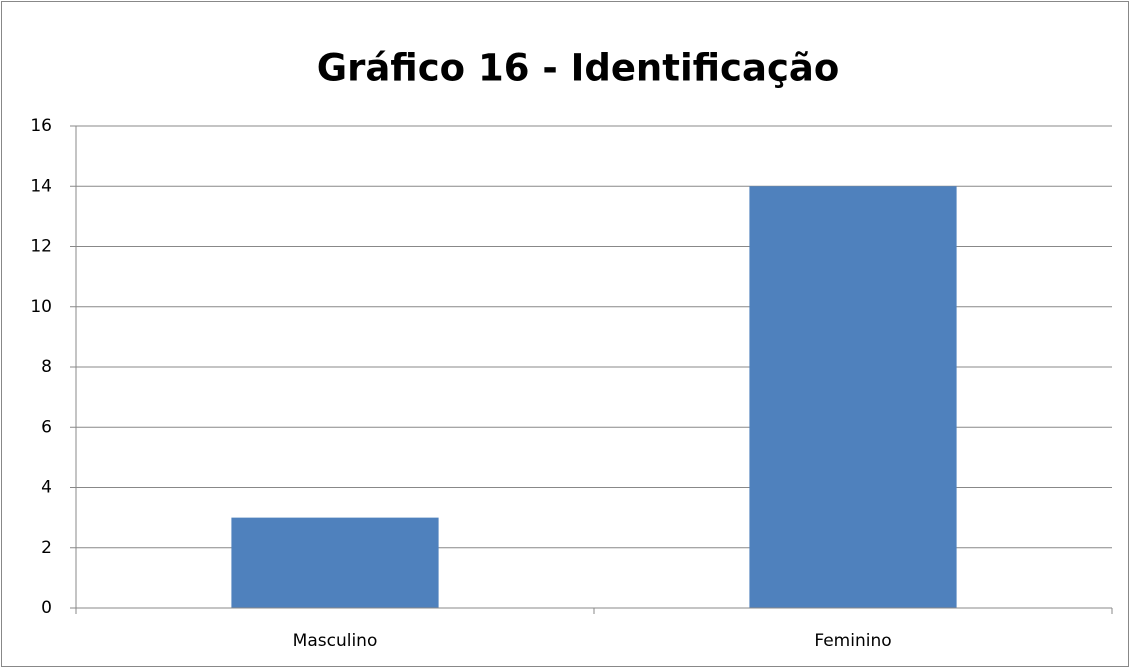  I want to click on y-tick-label: 10, so click(41, 307).